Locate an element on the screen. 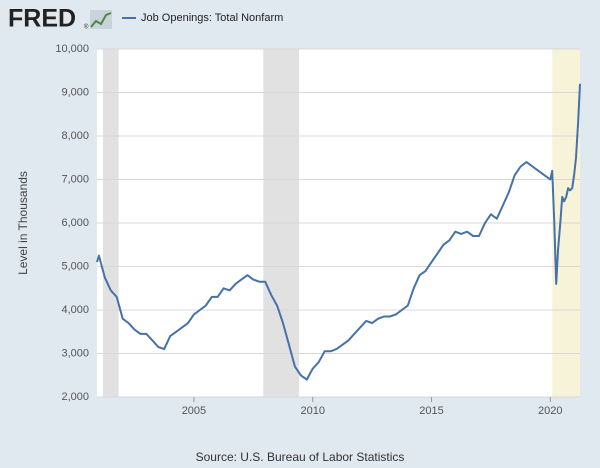 This screenshot has width=600, height=468. y-tick-label: 4,000 is located at coordinates (75, 310).